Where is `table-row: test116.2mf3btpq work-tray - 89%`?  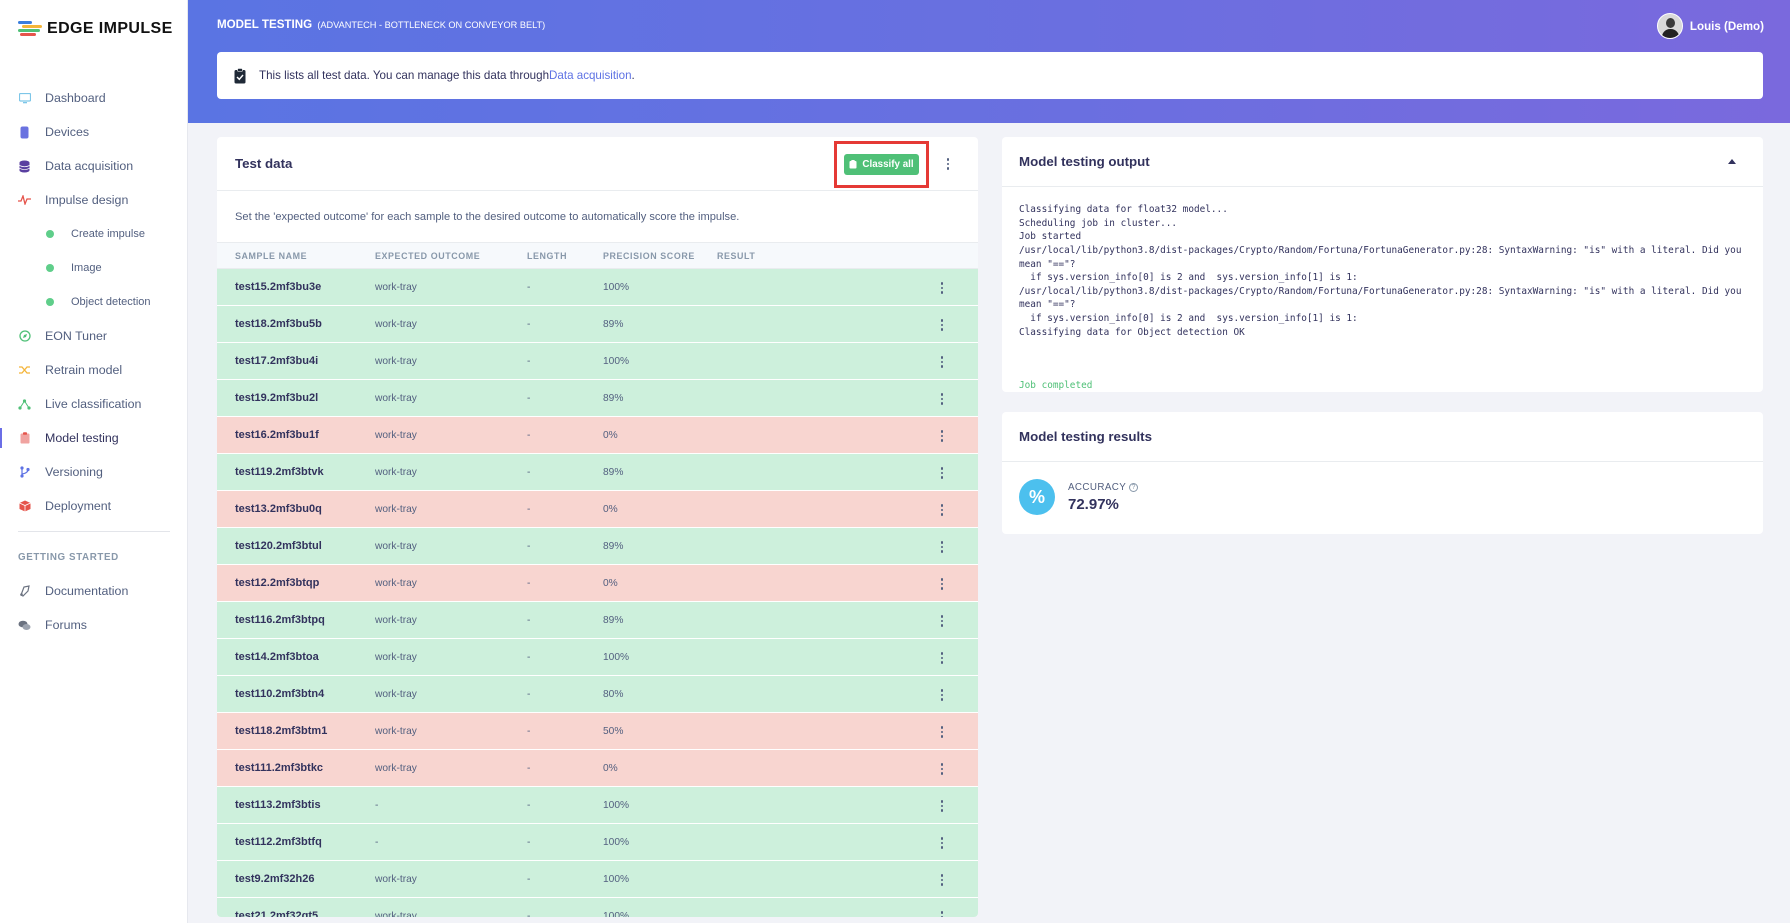
table-row: test116.2mf3btpq work-tray - 89% is located at coordinates (597, 620).